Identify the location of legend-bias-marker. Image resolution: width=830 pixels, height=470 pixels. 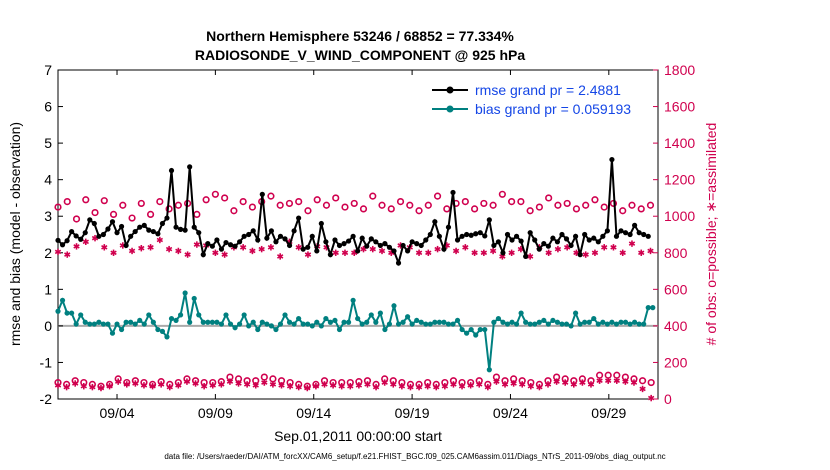
(450, 109).